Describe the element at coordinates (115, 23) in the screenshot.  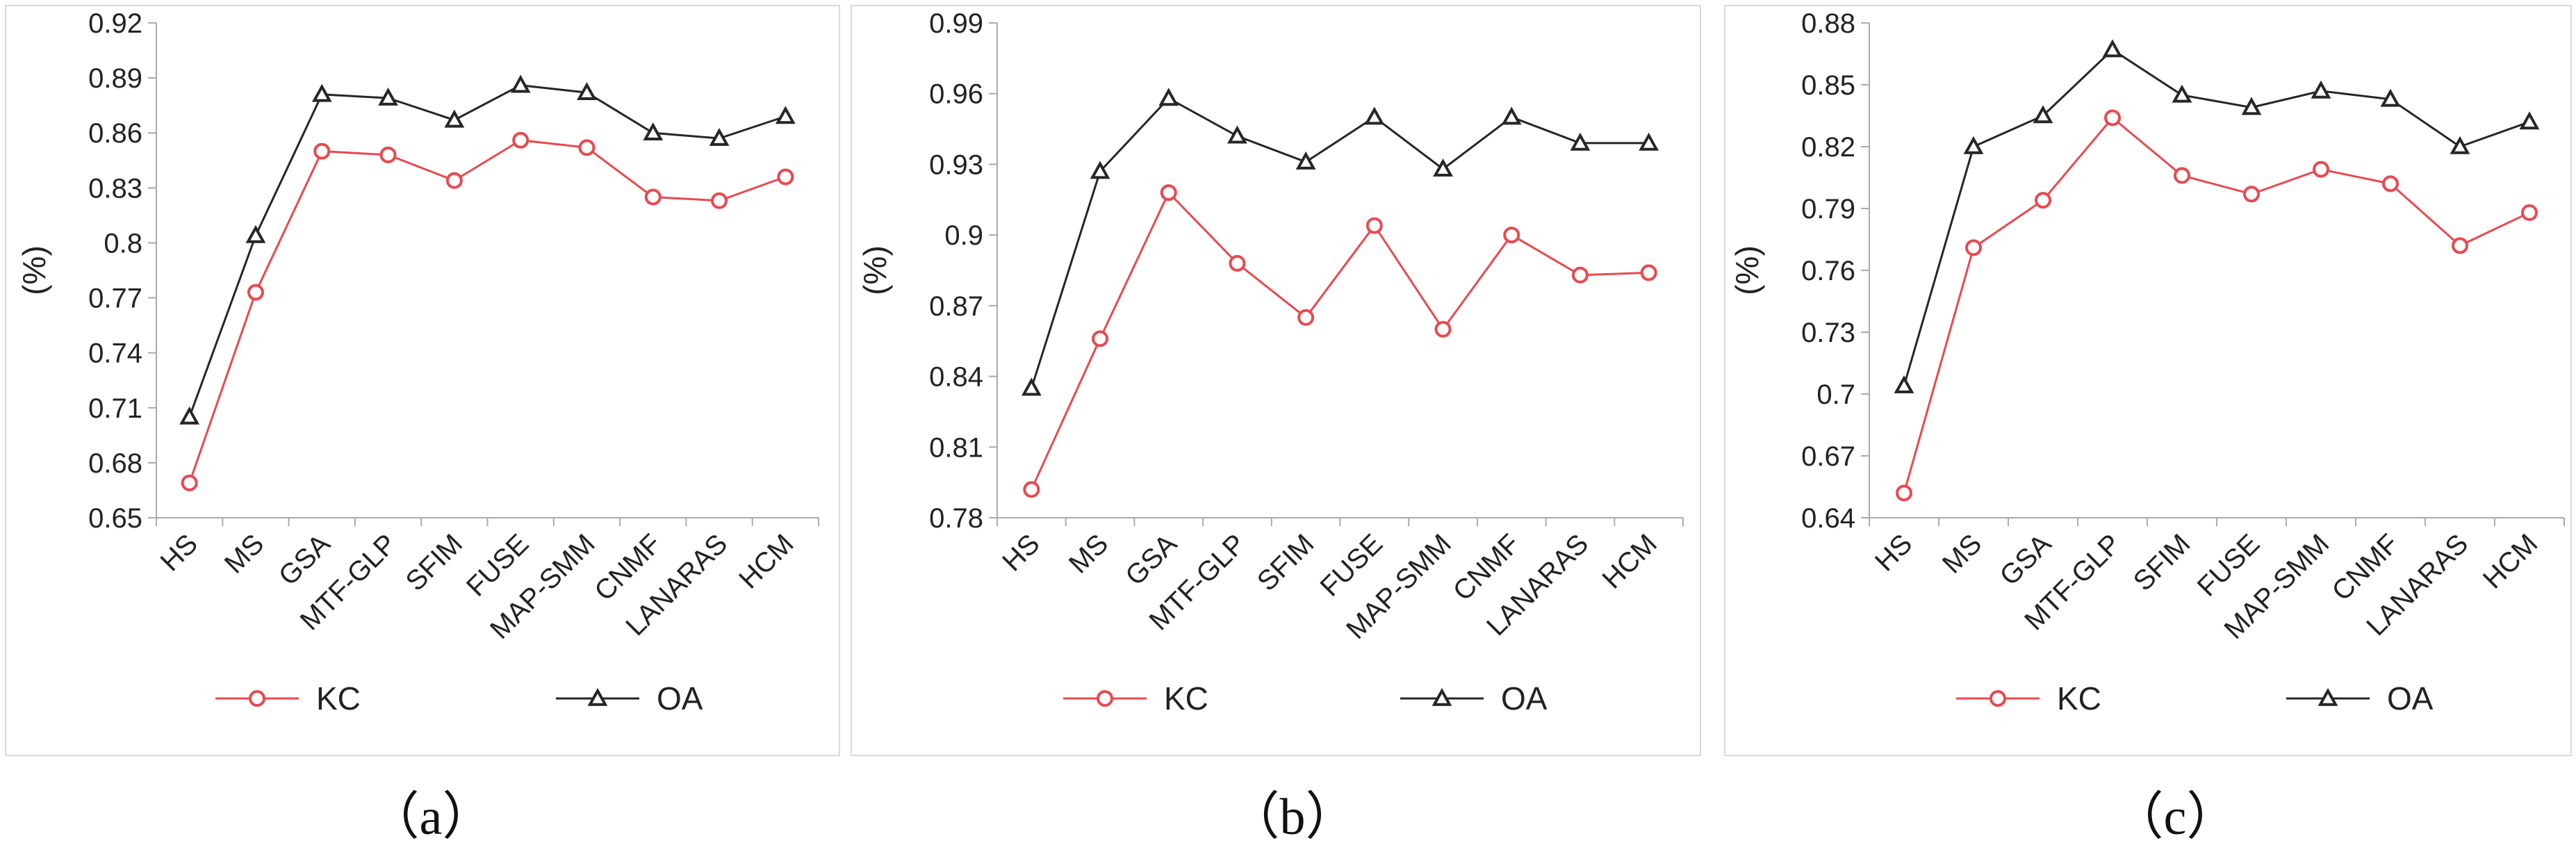
I see `y-tick-label: 0.92` at that location.